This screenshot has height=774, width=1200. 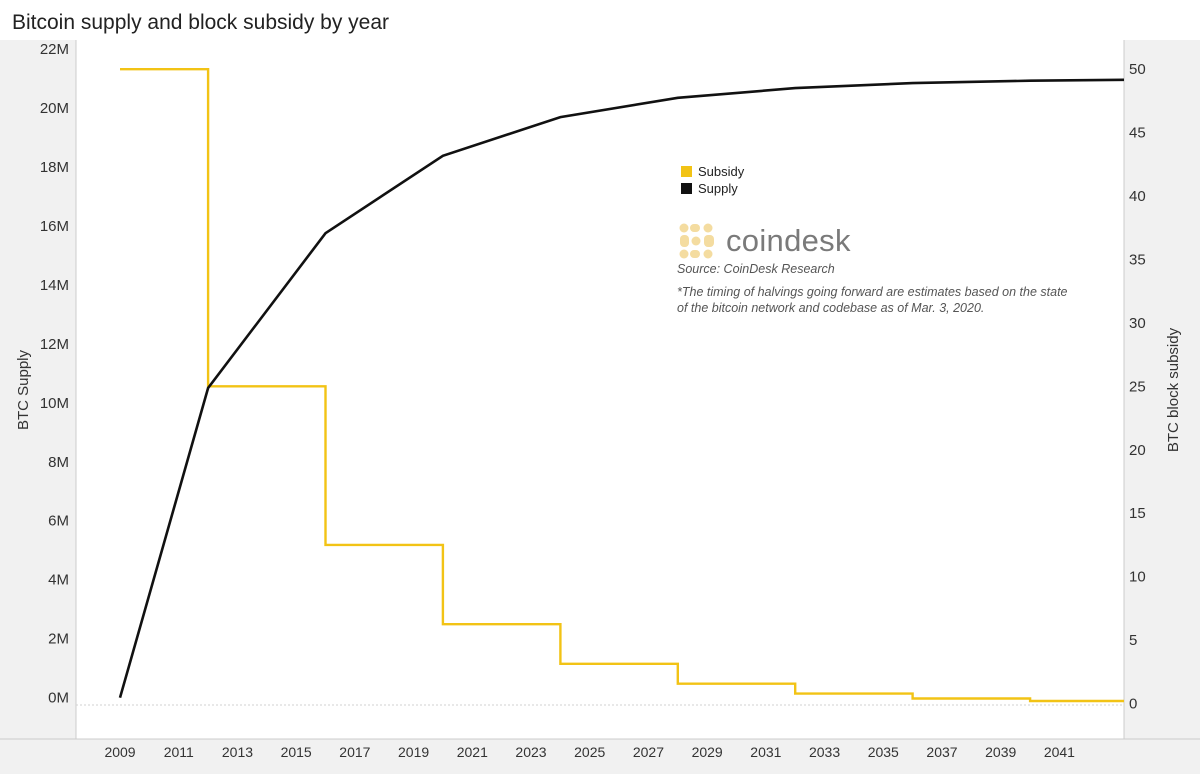 What do you see at coordinates (23, 389) in the screenshot?
I see `left-axis-label: BTC Supply` at bounding box center [23, 389].